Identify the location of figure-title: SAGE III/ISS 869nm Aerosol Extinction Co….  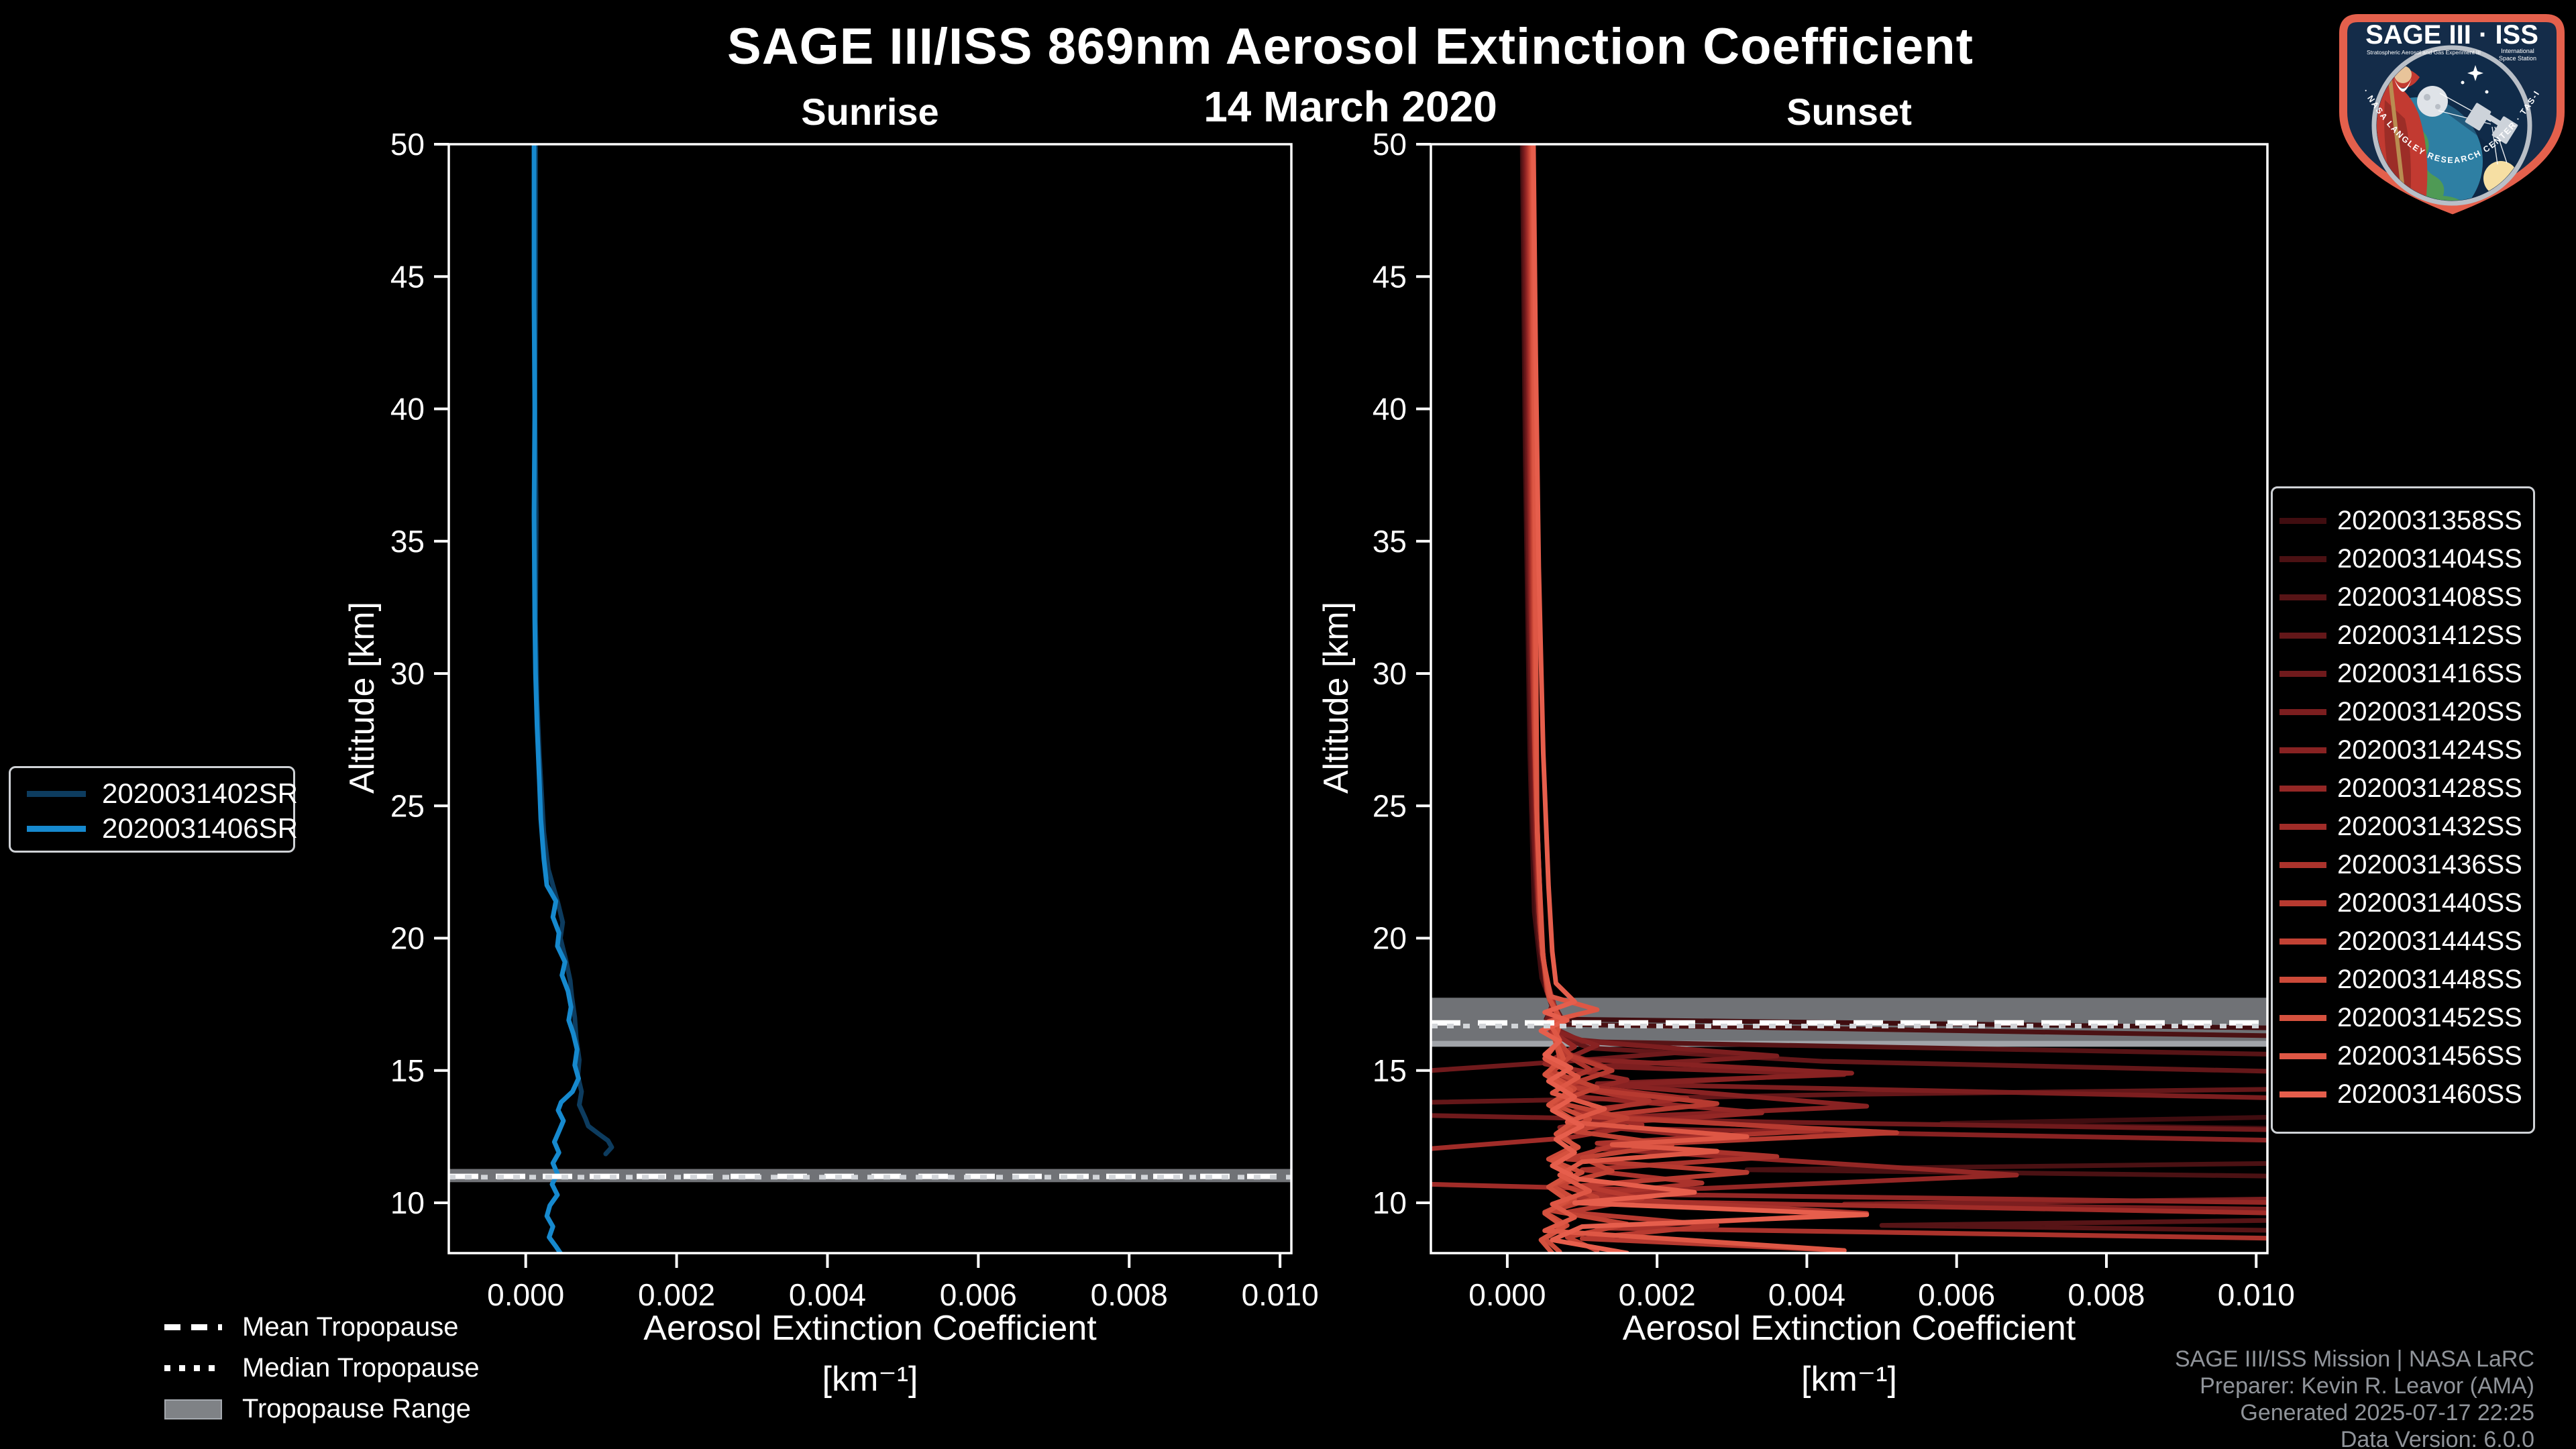
(1350, 46).